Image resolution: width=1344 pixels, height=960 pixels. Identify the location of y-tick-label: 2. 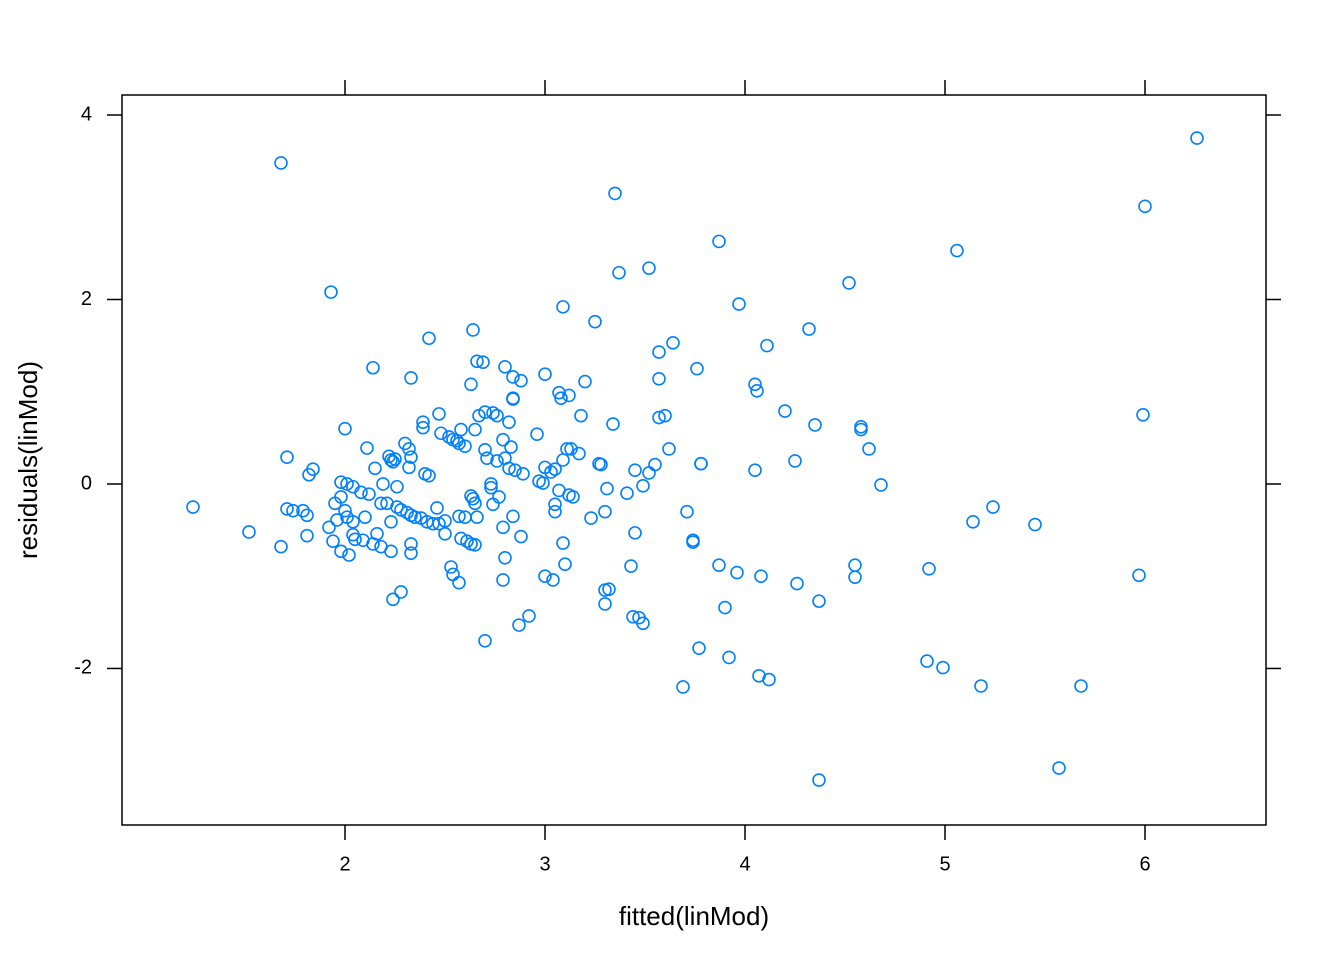
(86, 299).